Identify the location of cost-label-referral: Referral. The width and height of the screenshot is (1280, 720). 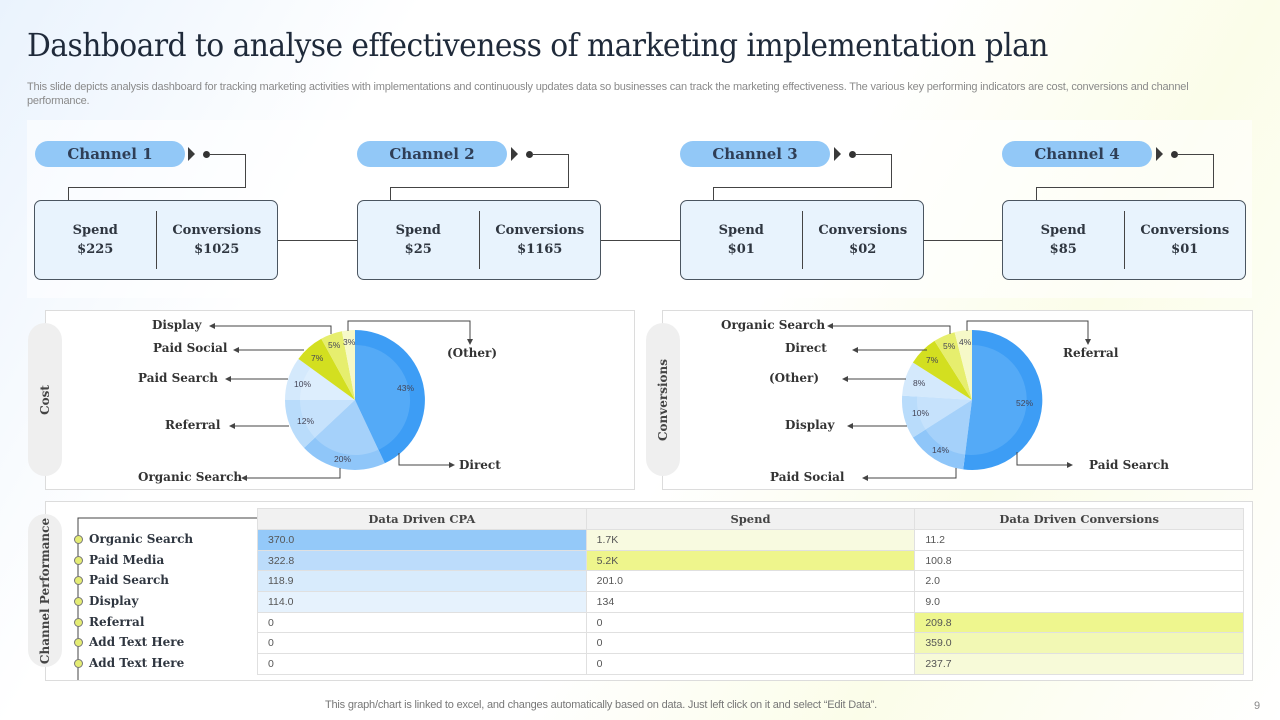
(193, 425).